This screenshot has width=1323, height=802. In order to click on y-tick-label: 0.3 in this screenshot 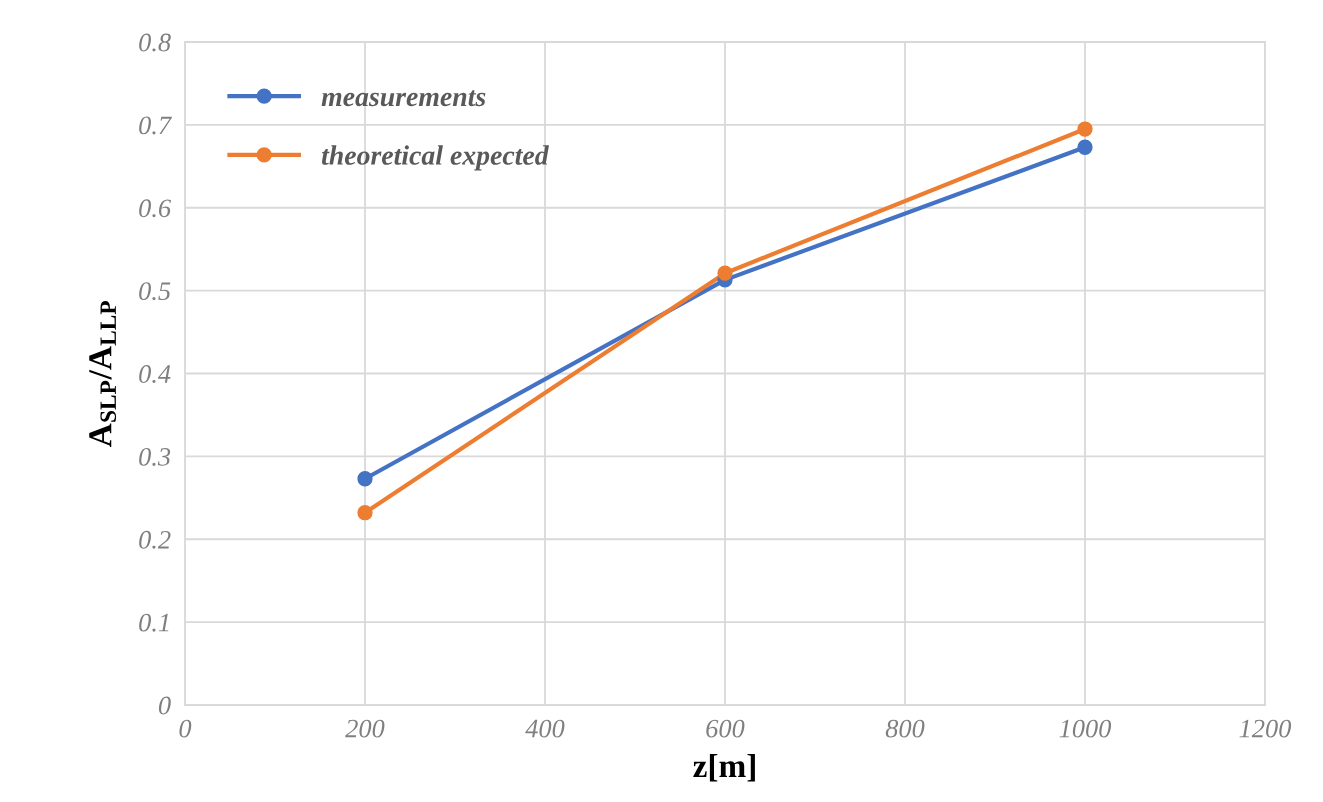, I will do `click(155, 456)`.